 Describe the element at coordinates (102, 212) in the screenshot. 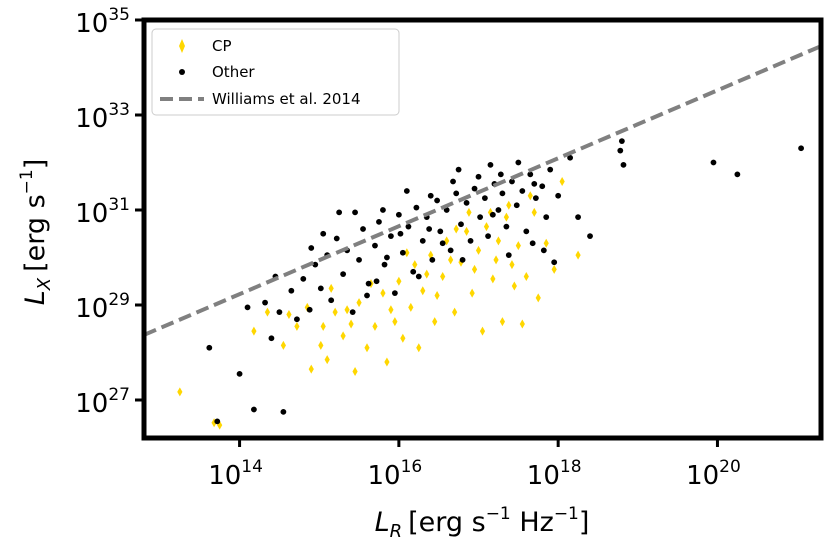

I see `y-tick-label: 1031` at that location.